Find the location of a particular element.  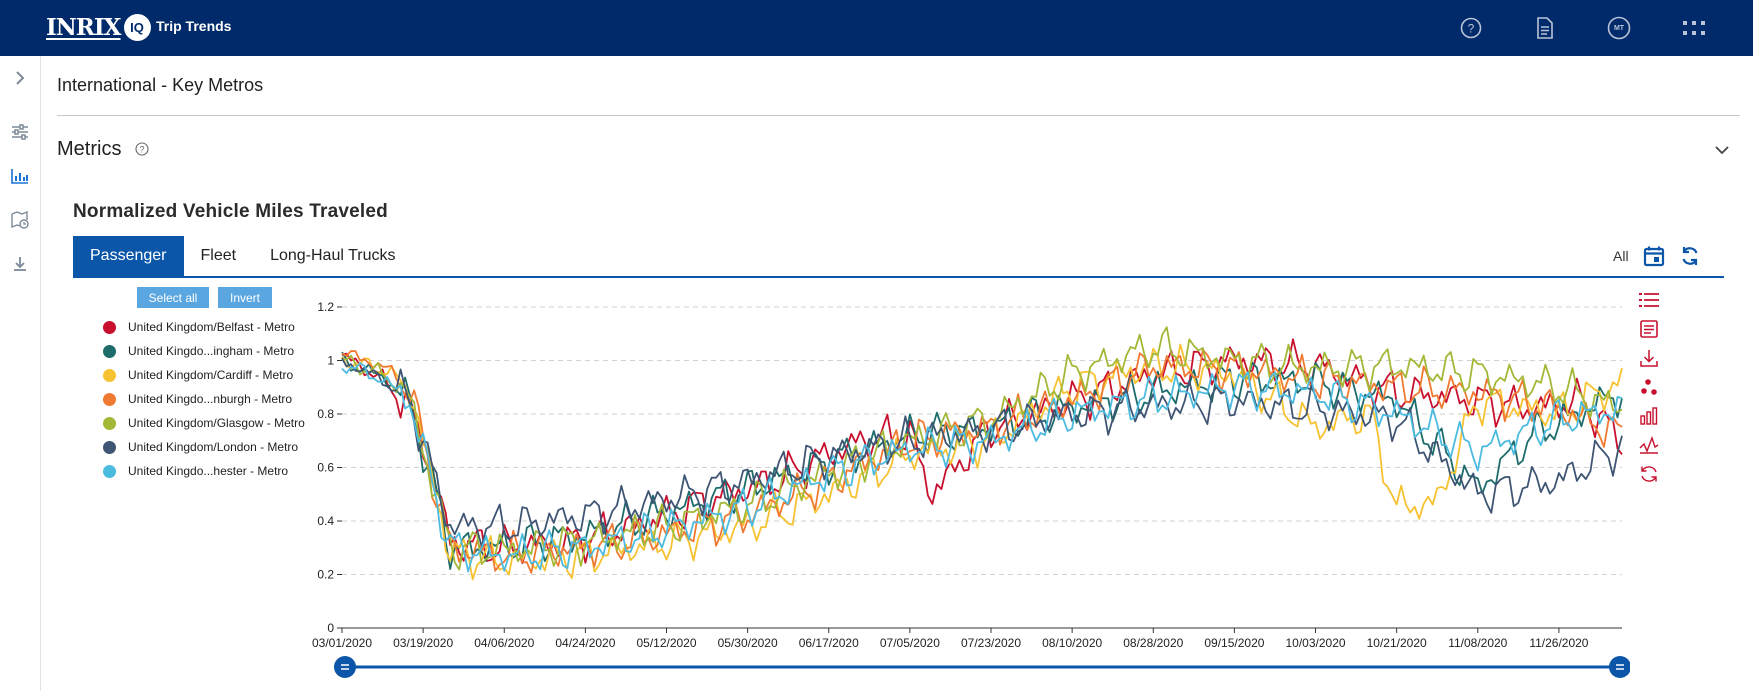

x-tick-label: 07/23/2020 is located at coordinates (991, 643).